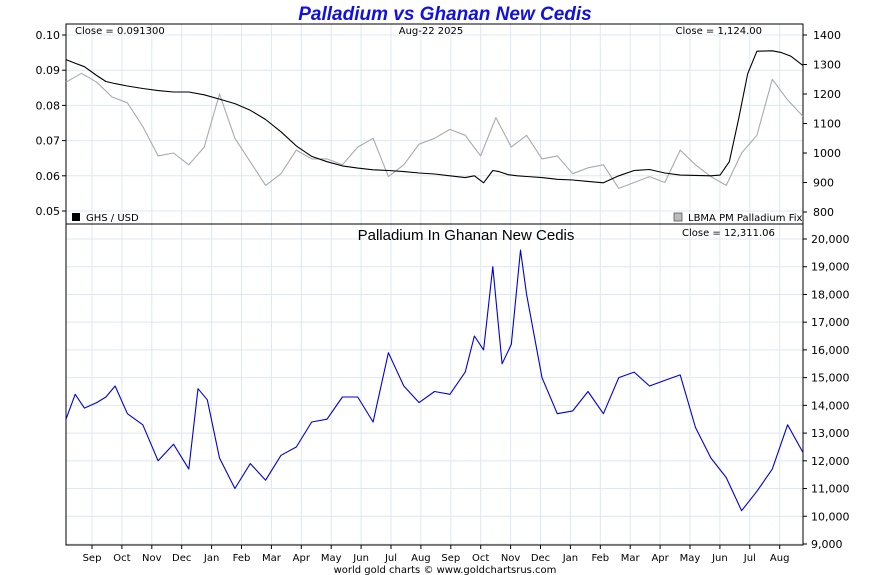 This screenshot has height=575, width=890. What do you see at coordinates (431, 31) in the screenshot?
I see `date-label: Aug-22 2025` at bounding box center [431, 31].